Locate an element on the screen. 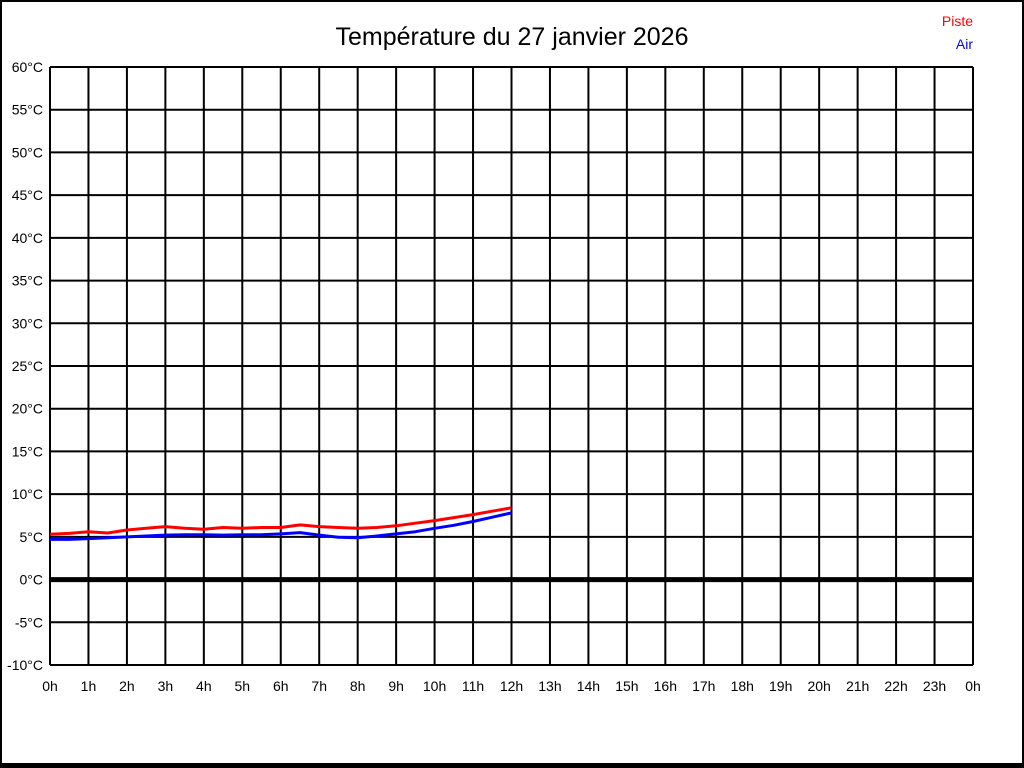 Image resolution: width=1024 pixels, height=768 pixels. x-tick-label: 13h is located at coordinates (549, 686).